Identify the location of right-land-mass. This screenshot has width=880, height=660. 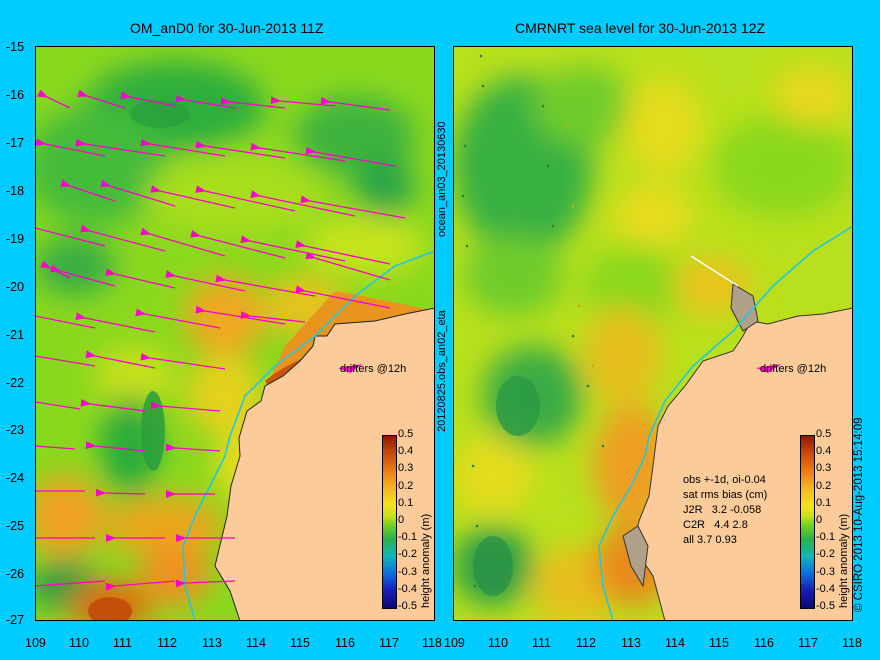
(742, 464).